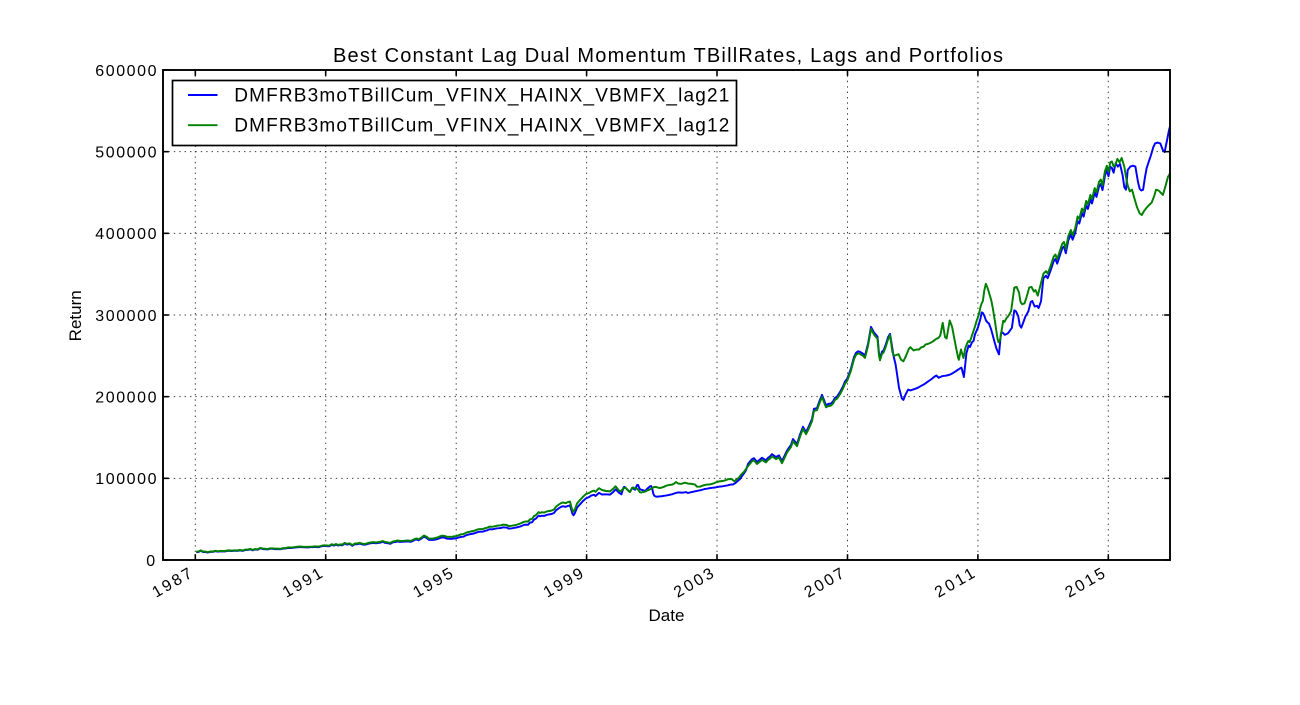 The height and width of the screenshot is (705, 1300). What do you see at coordinates (125, 398) in the screenshot?
I see `svg-text: 200000` at bounding box center [125, 398].